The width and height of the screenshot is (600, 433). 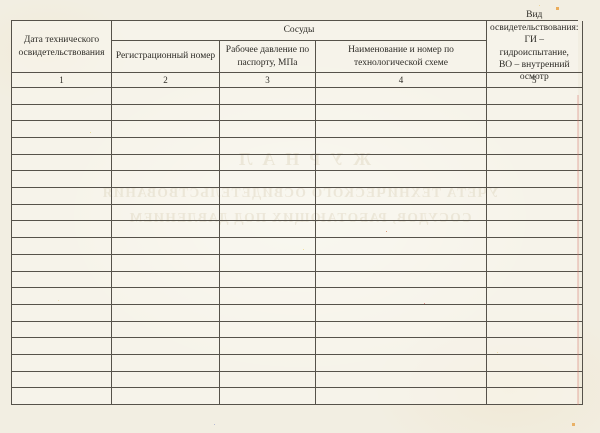 What do you see at coordinates (62, 80) in the screenshot?
I see `column-number: 1` at bounding box center [62, 80].